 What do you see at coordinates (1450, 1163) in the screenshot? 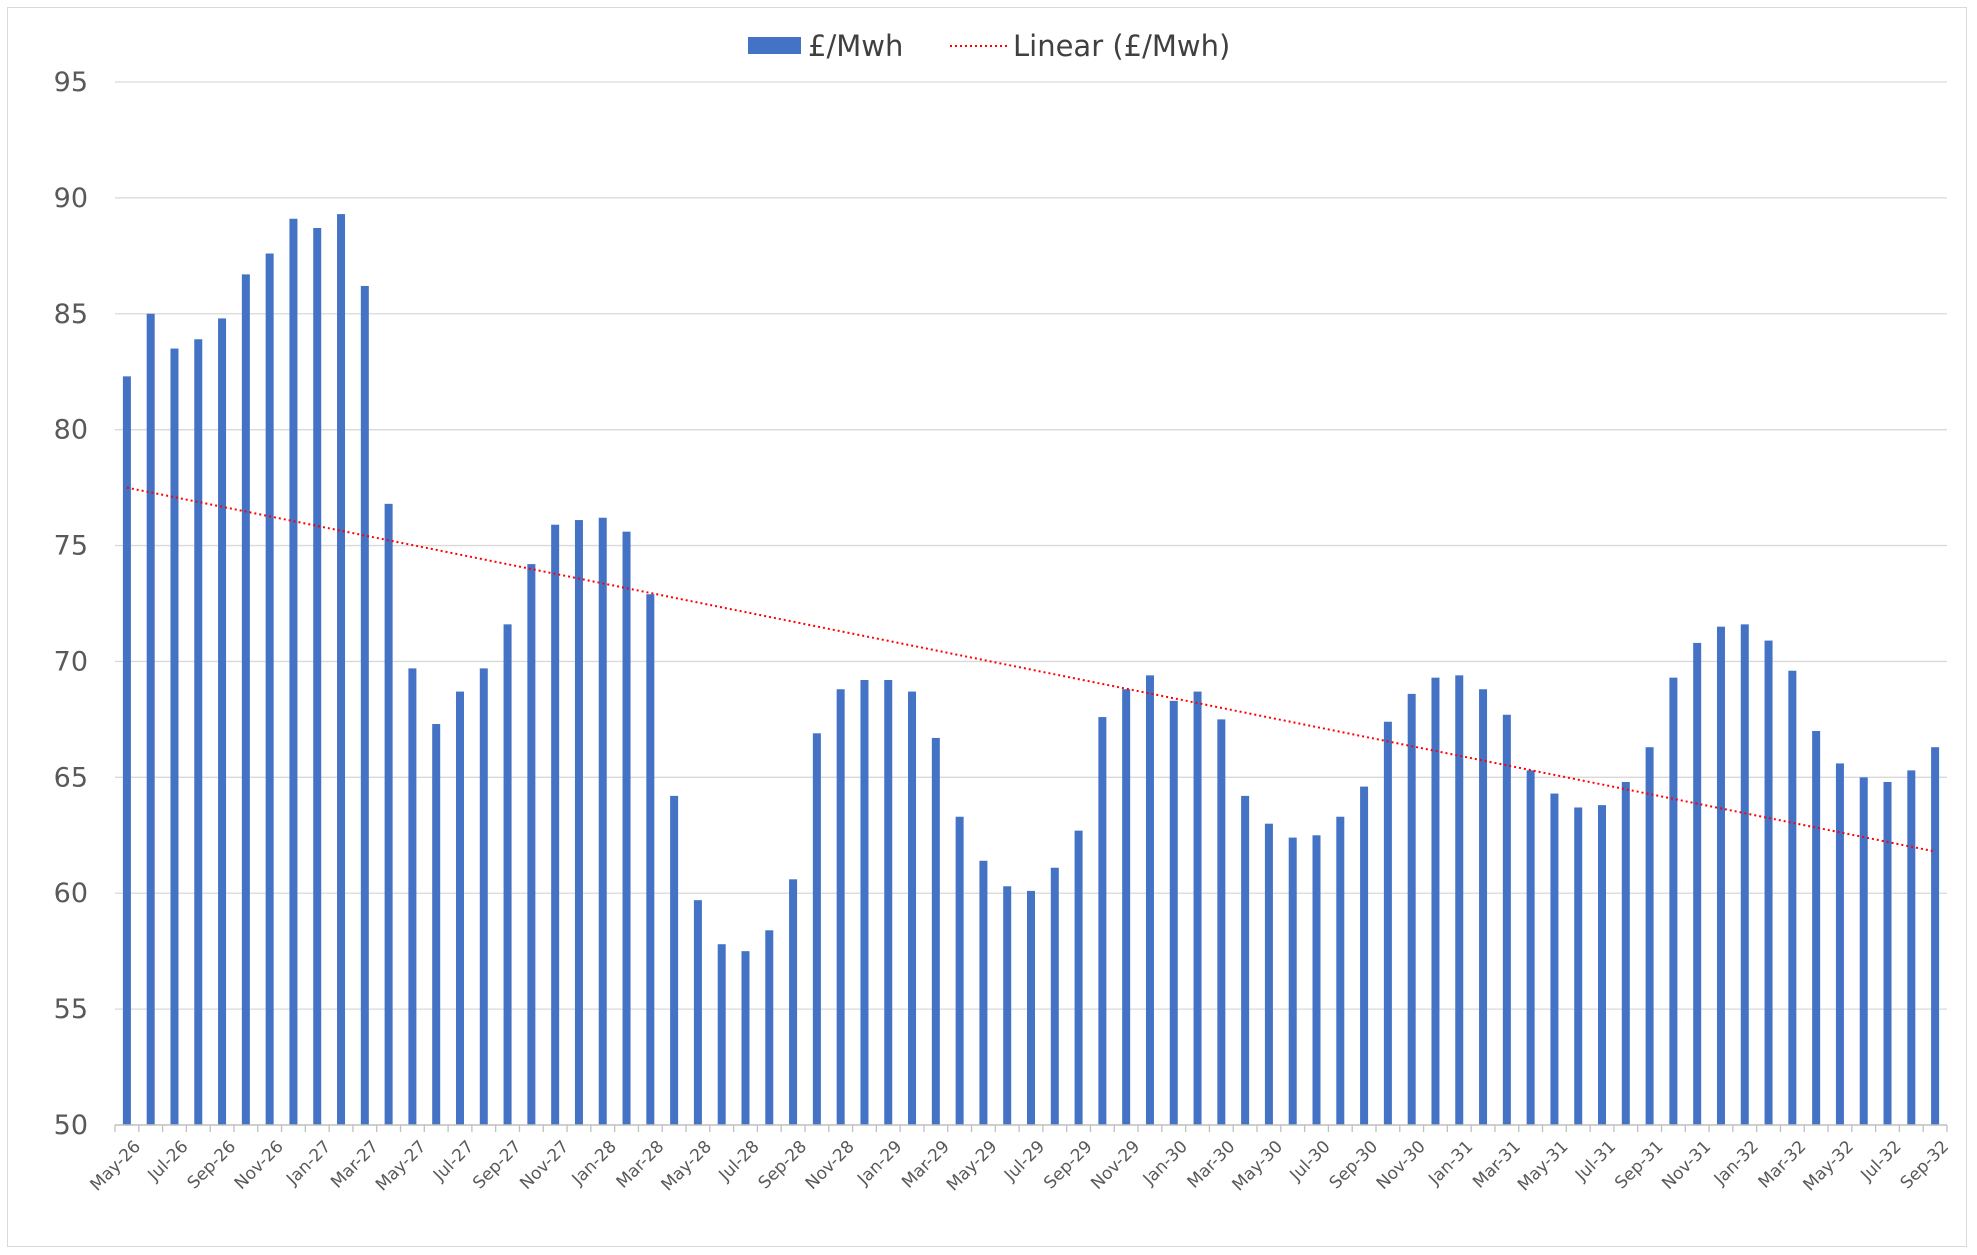
I see `x-tick-label: Jan-31` at bounding box center [1450, 1163].